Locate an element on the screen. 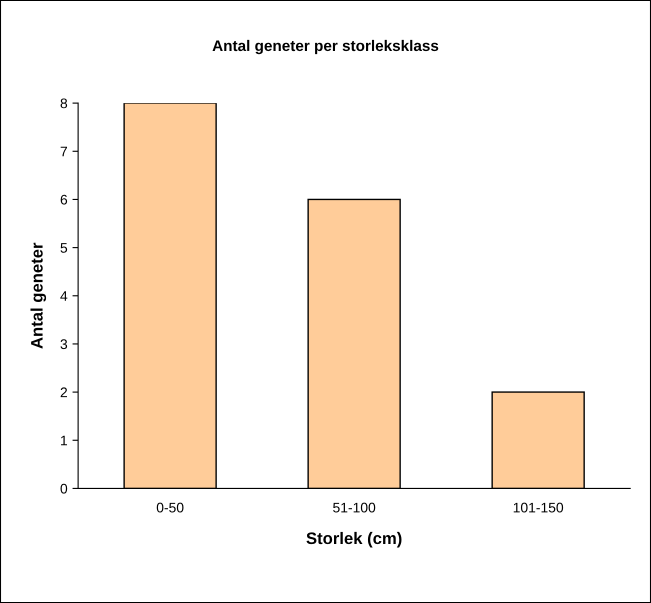 Image resolution: width=651 pixels, height=603 pixels. y-tick-label: 2 is located at coordinates (64, 392).